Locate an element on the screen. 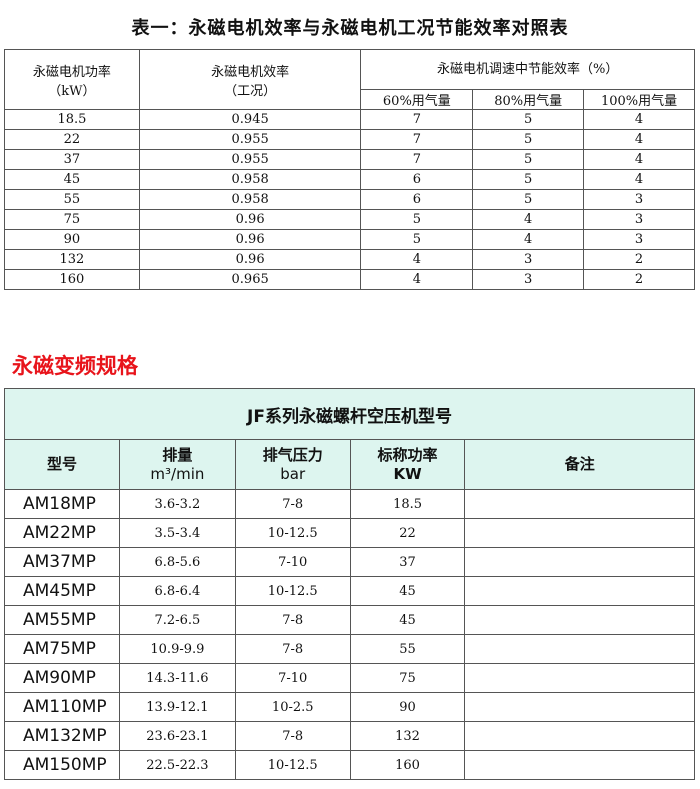  table-cell: 7 is located at coordinates (417, 119).